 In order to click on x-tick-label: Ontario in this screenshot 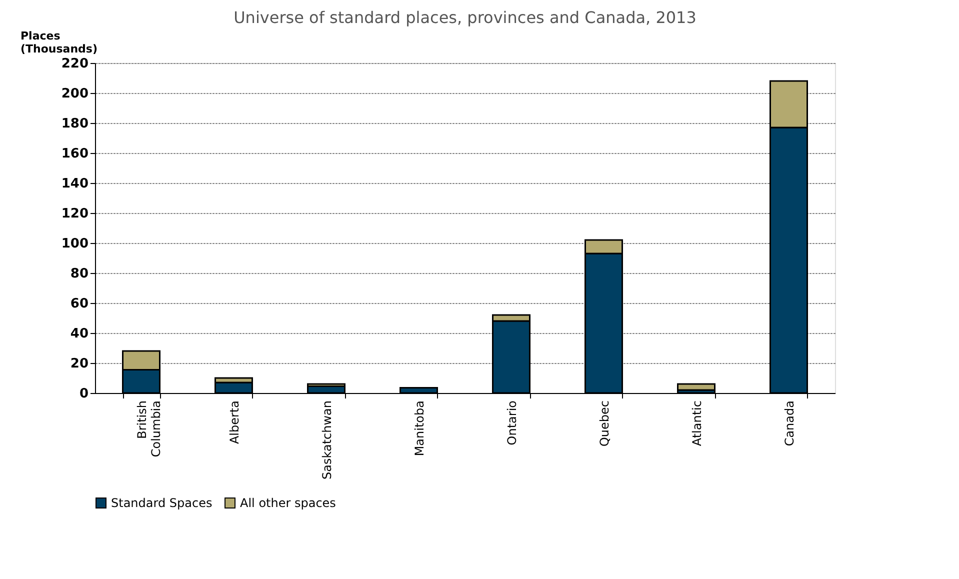, I will do `click(511, 423)`.